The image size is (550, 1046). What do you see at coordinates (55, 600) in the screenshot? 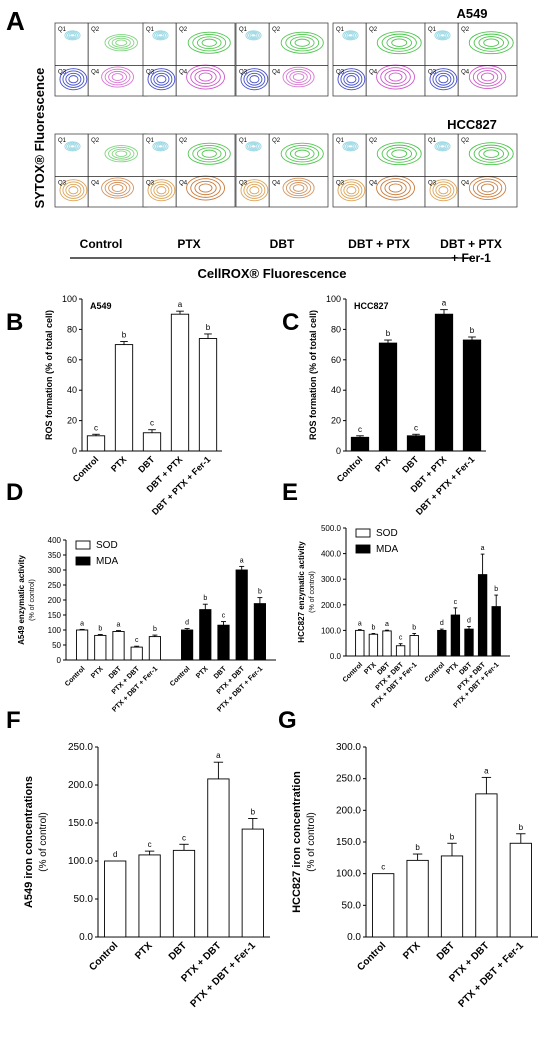
I see `y-tick-label: 200` at bounding box center [55, 600].